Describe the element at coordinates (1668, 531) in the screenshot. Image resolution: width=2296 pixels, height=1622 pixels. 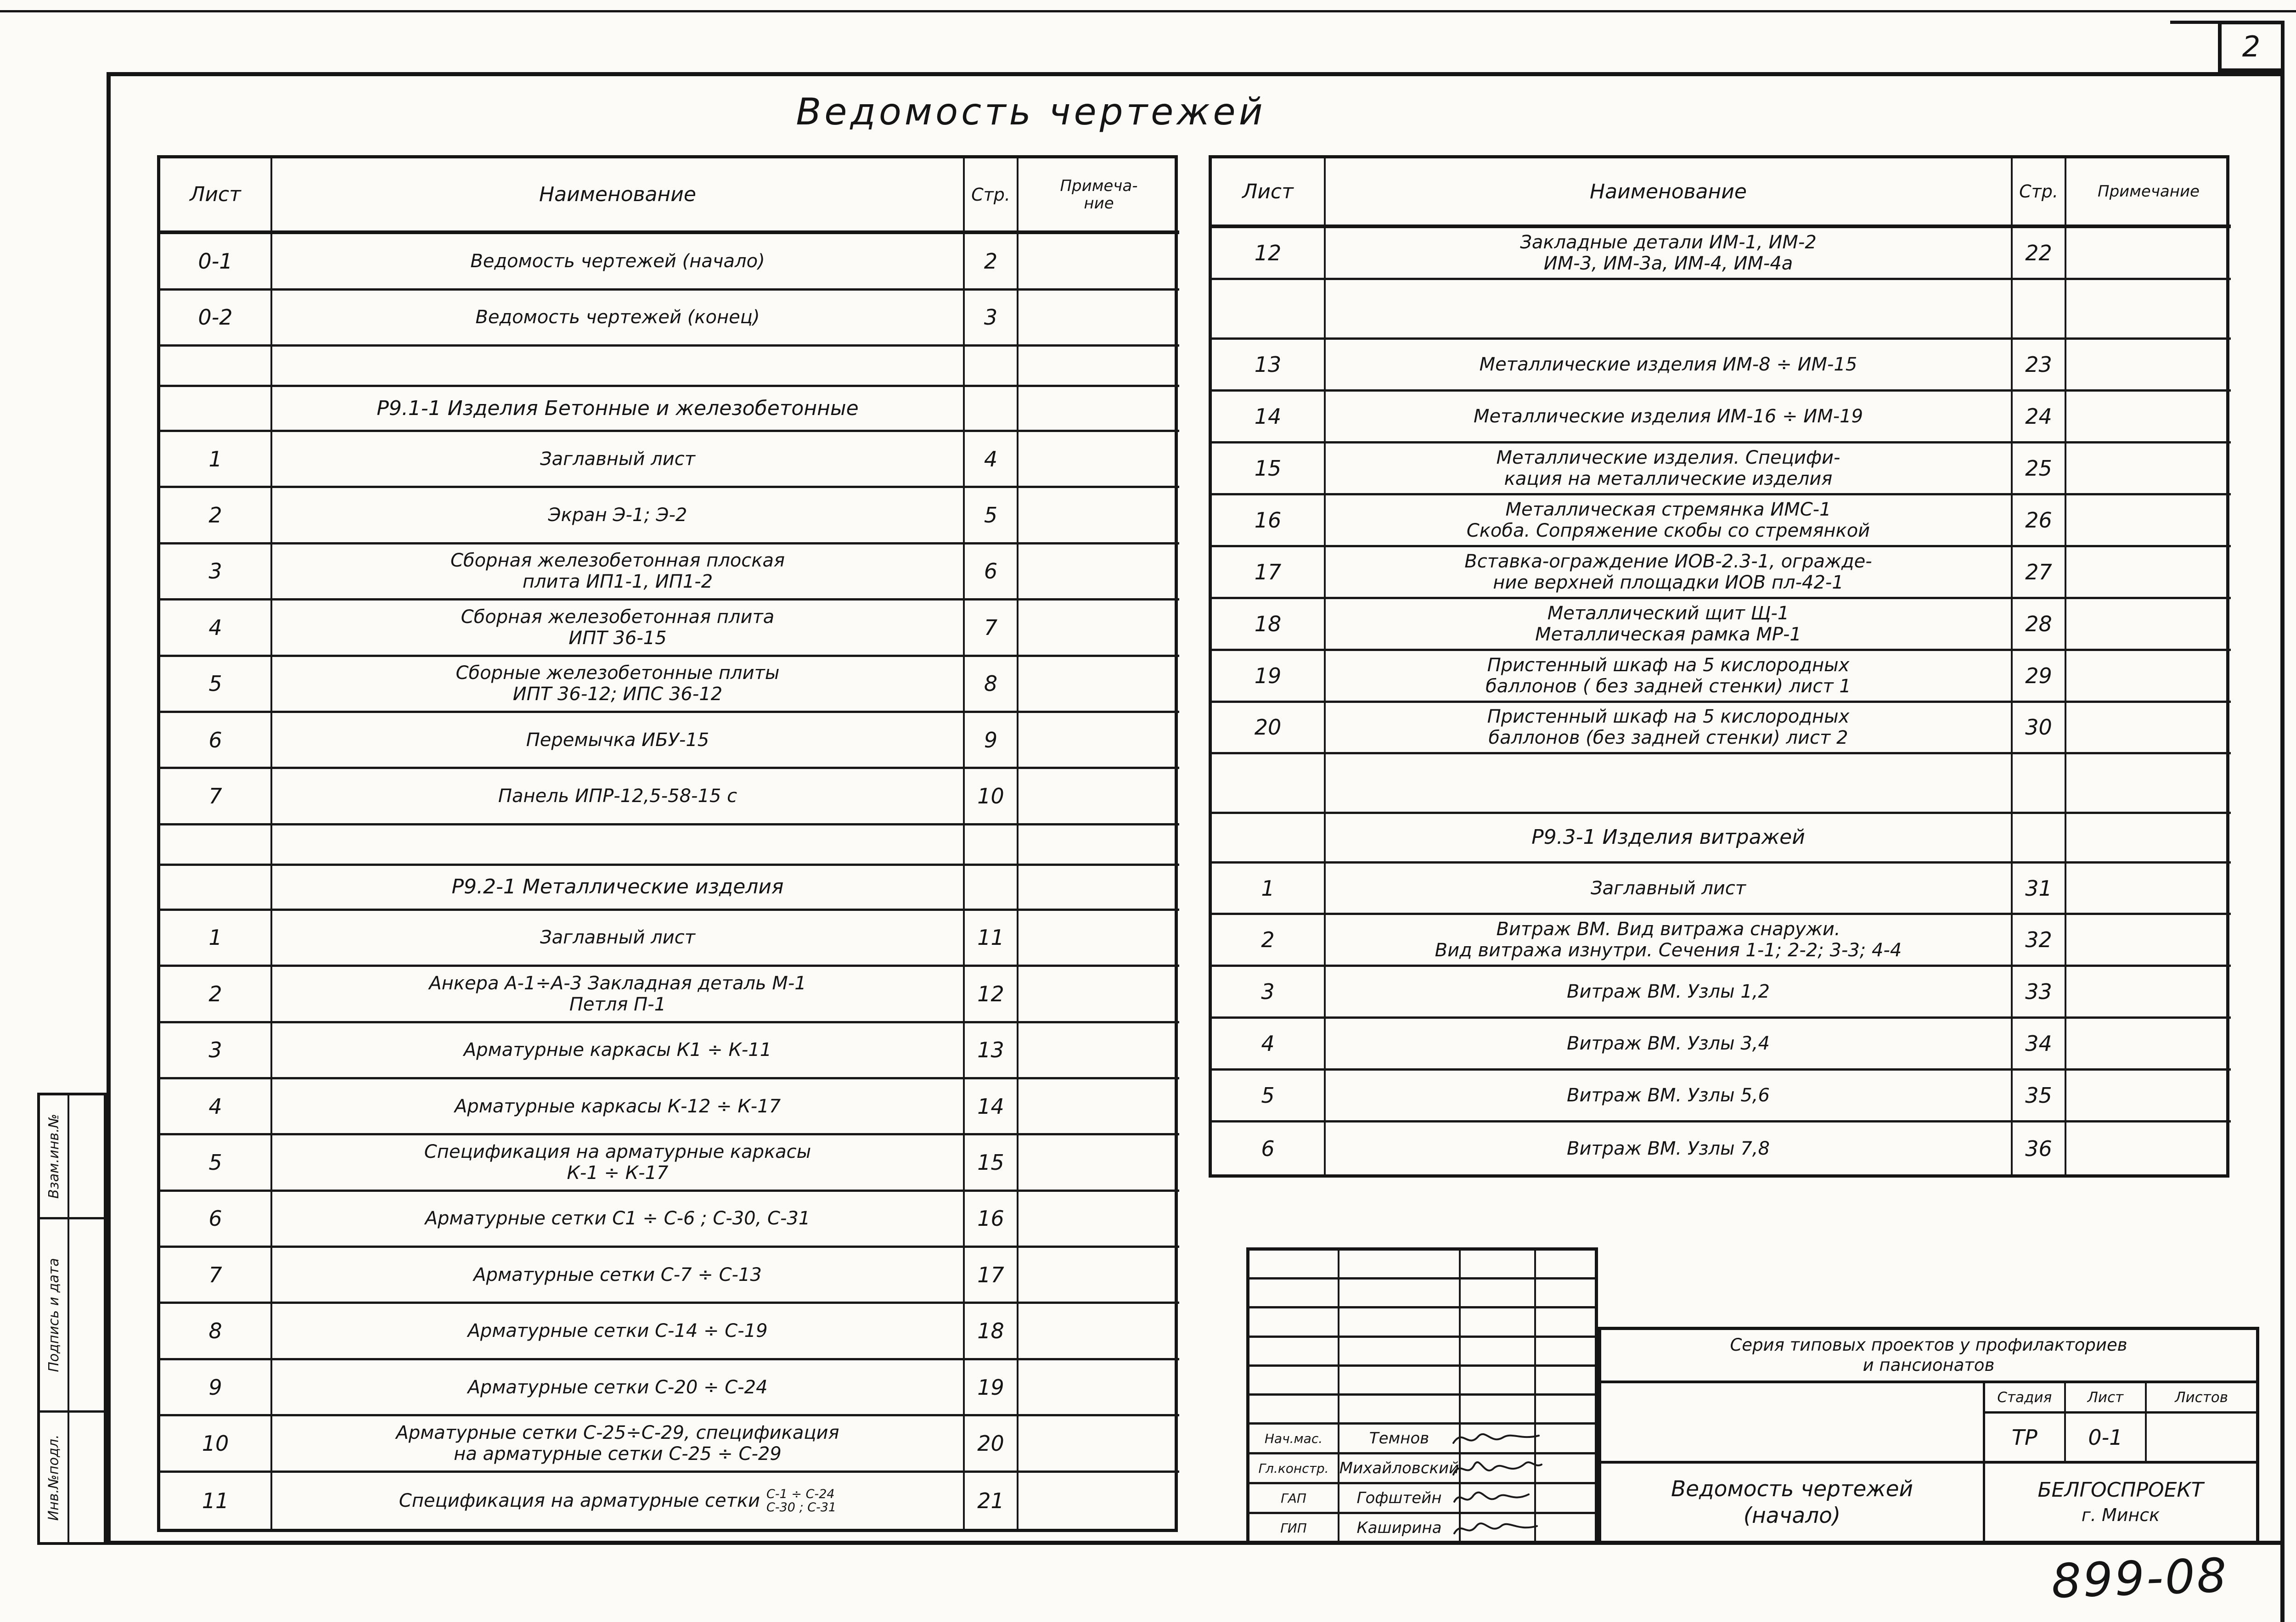
I see `name-line: Скоба. Сопряжение скобы со стремянкой` at that location.